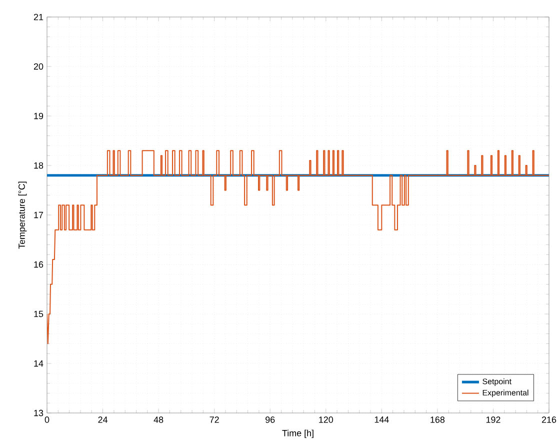  Describe the element at coordinates (39, 66) in the screenshot. I see `y-tick-label: 20` at that location.